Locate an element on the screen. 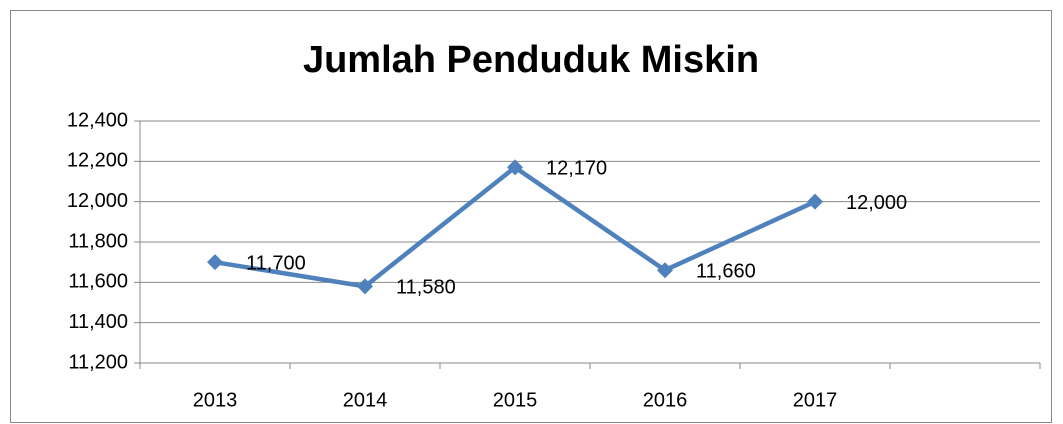  y-tick-label: 11,400 is located at coordinates (98, 322).